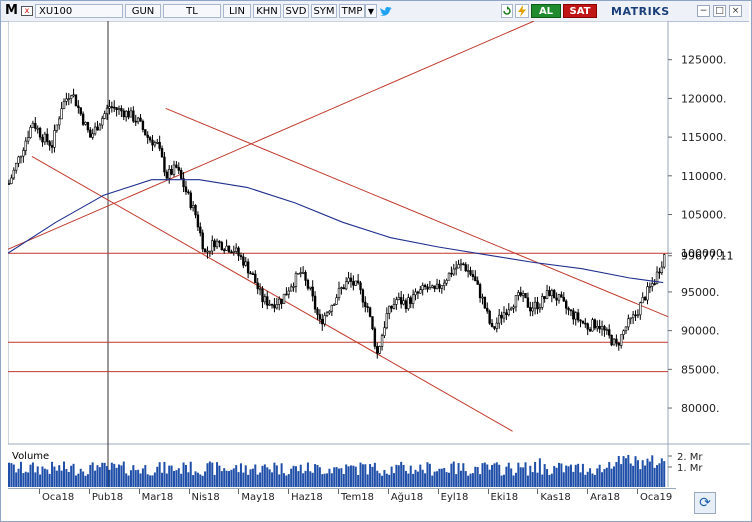 The image size is (752, 522). Describe the element at coordinates (386, 13) in the screenshot. I see `twitter-icon` at that location.